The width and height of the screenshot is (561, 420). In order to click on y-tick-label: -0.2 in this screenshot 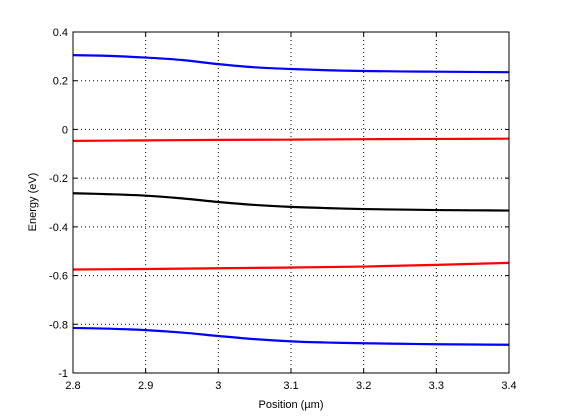, I will do `click(58, 179)`.